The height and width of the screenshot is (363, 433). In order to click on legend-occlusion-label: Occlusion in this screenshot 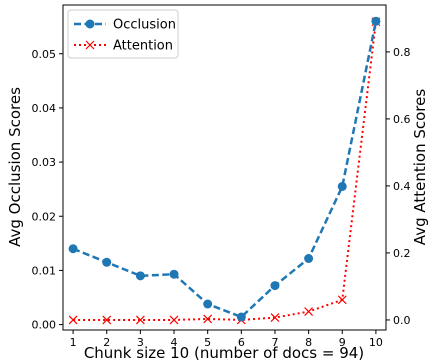, I will do `click(144, 25)`.